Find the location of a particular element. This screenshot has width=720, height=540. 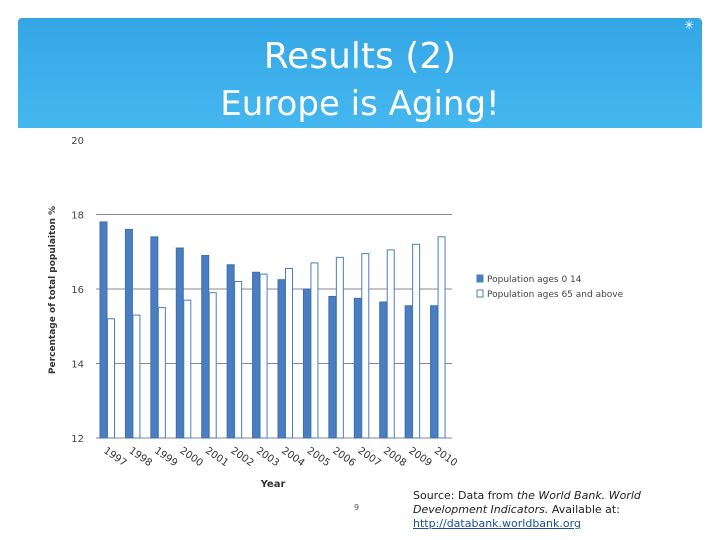

x-tick-label: 2001 is located at coordinates (216, 457).